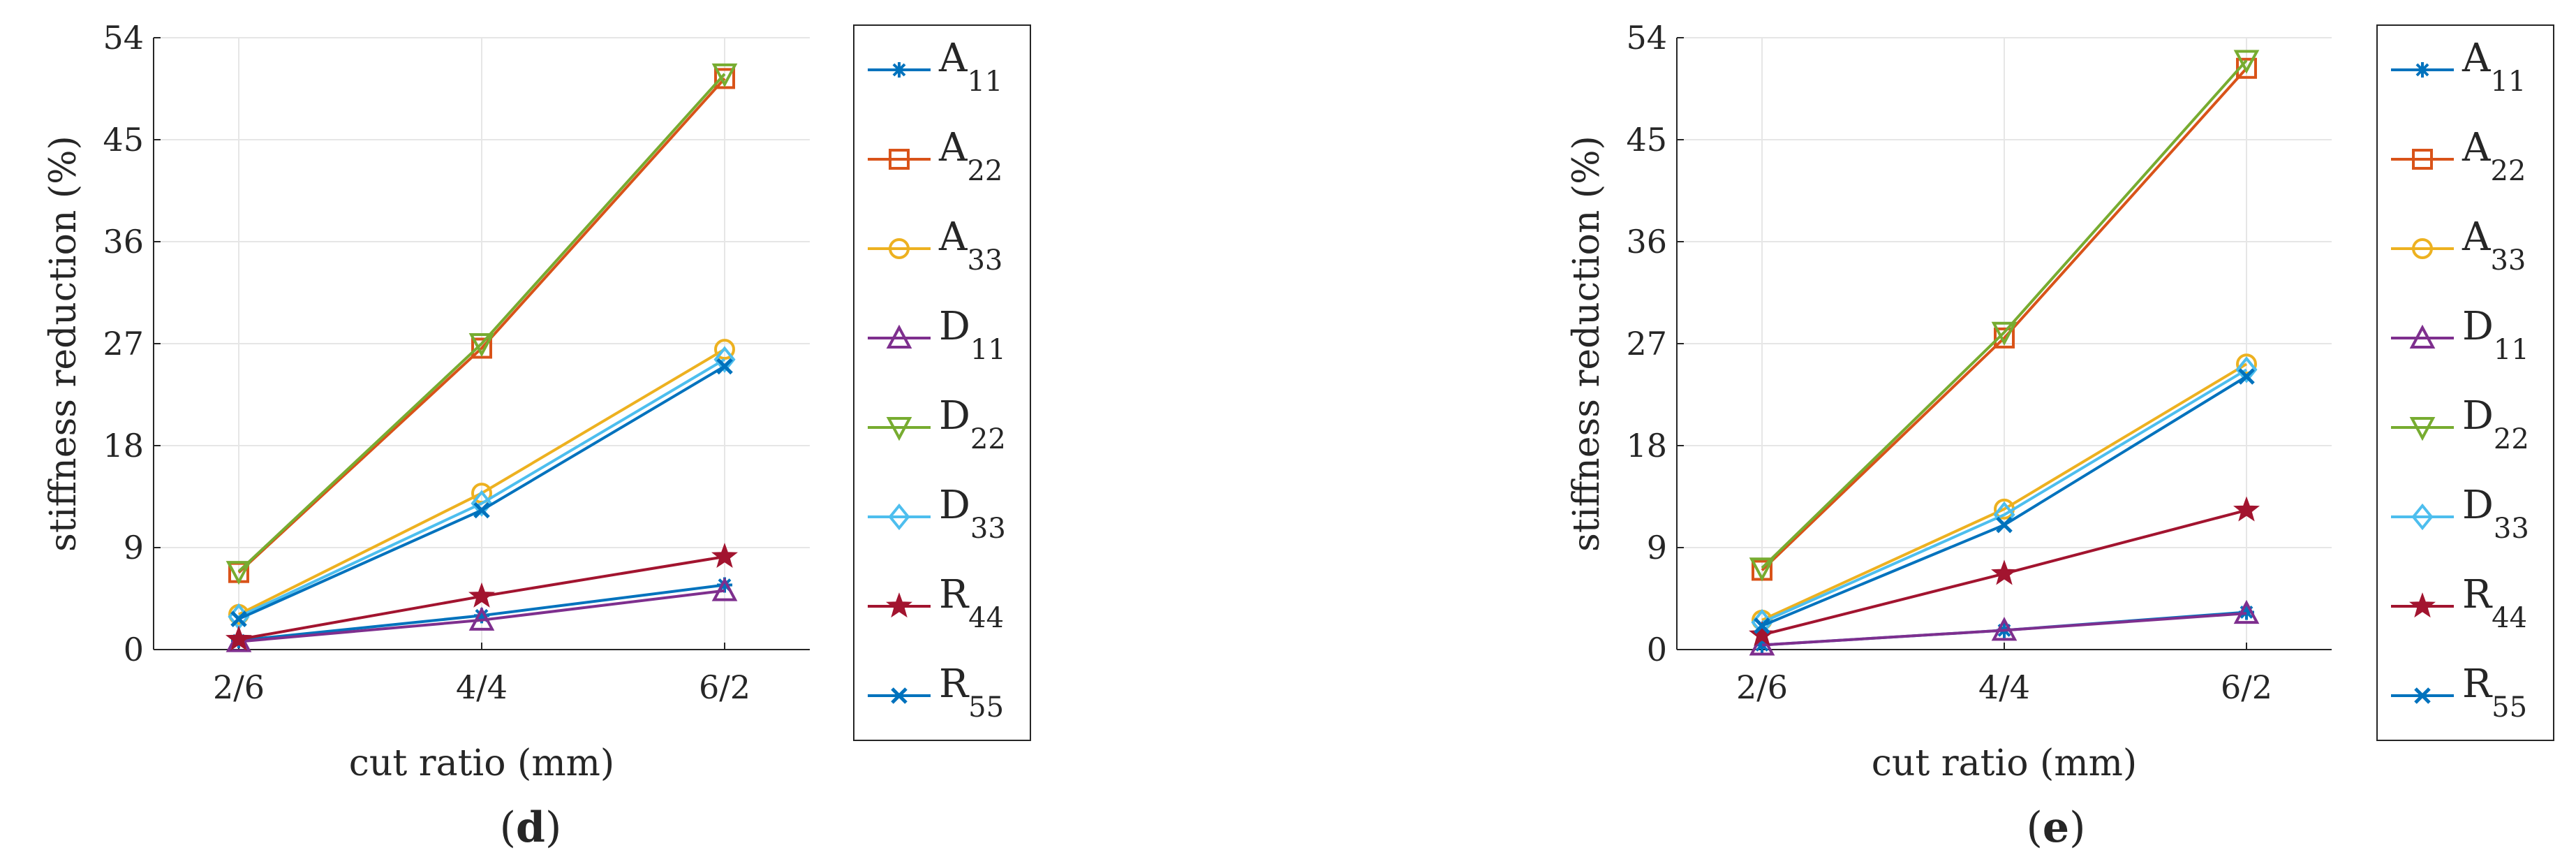  I want to click on series-d11, so click(2004, 628).